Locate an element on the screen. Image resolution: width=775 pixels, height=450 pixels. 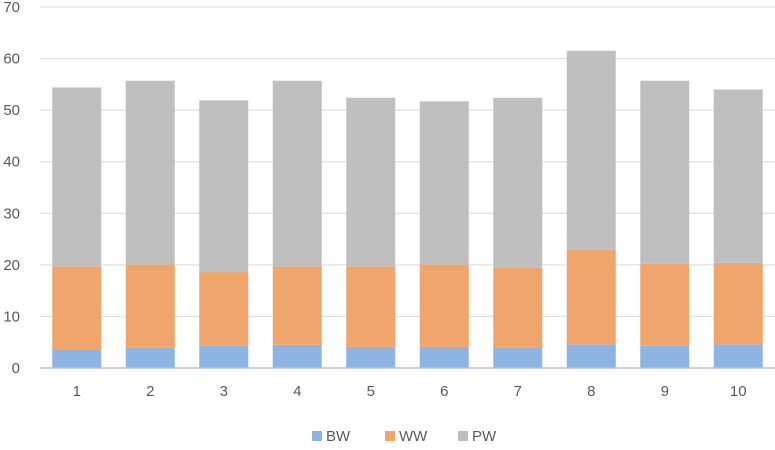
x-tick-label: 4 is located at coordinates (297, 391).